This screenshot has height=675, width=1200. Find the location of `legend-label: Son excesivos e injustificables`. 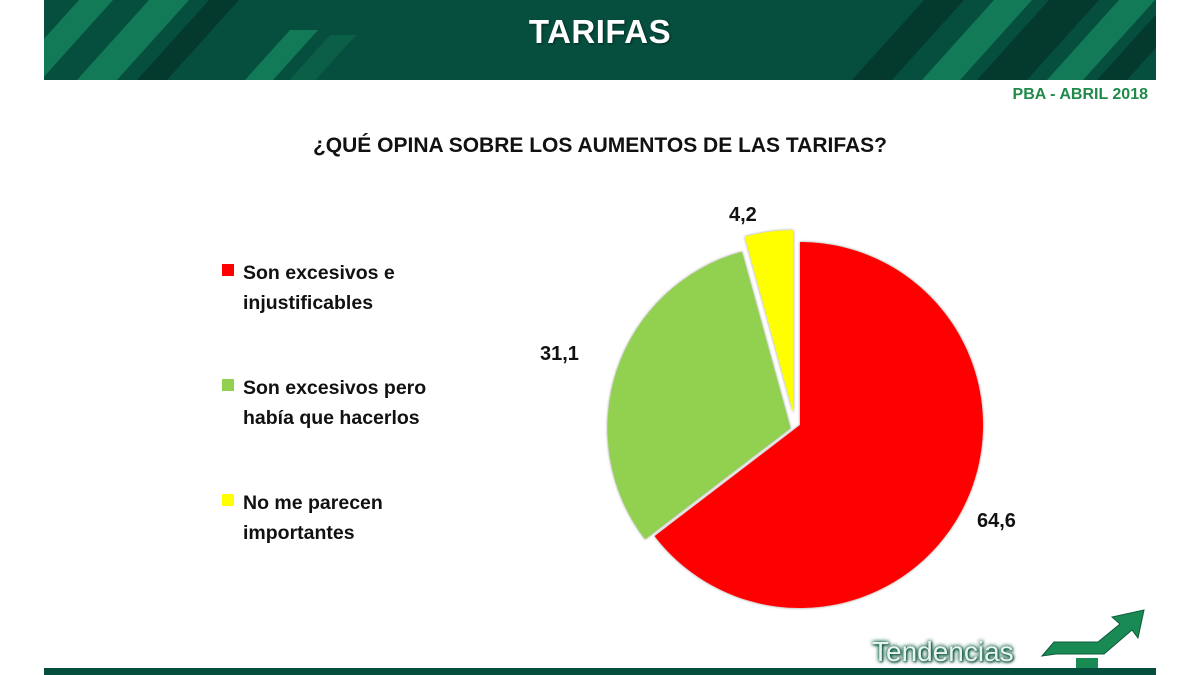

legend-label: Son excesivos e injustificables is located at coordinates (319, 288).